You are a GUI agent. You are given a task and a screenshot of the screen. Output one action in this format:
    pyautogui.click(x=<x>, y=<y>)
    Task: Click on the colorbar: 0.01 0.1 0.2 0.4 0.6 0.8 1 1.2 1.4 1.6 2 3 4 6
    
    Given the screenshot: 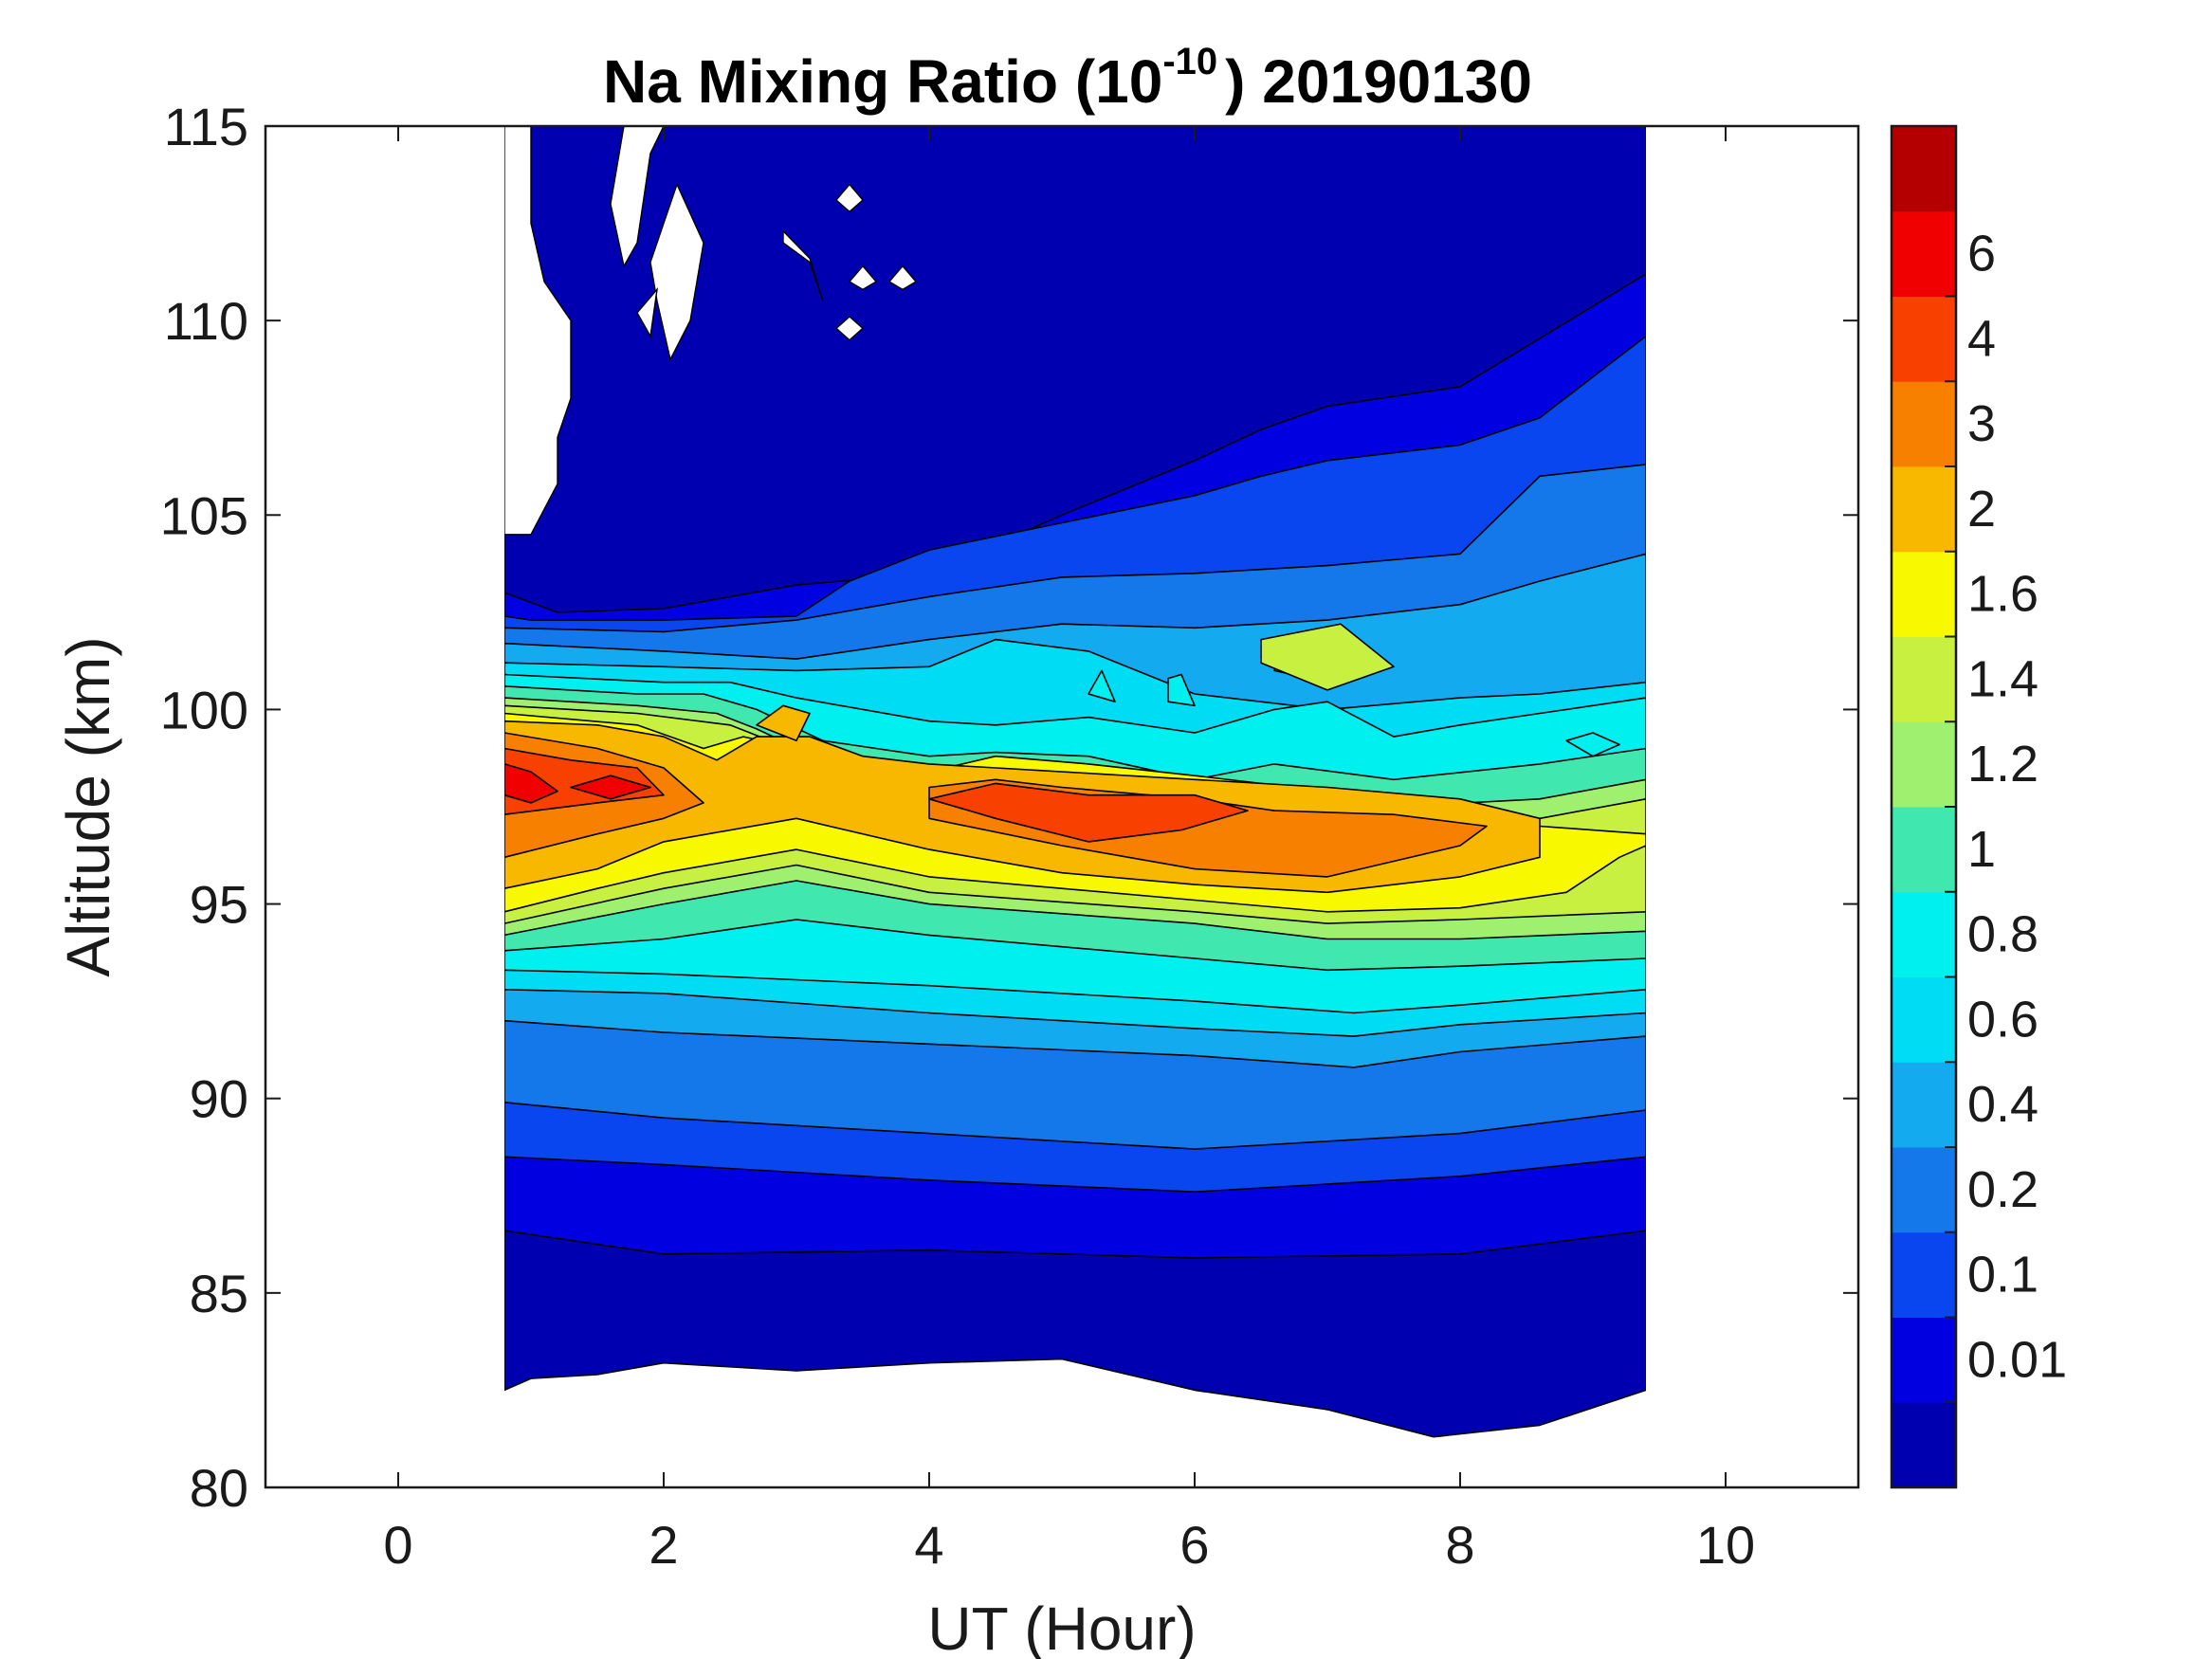 What is the action you would take?
    pyautogui.click(x=1978, y=806)
    